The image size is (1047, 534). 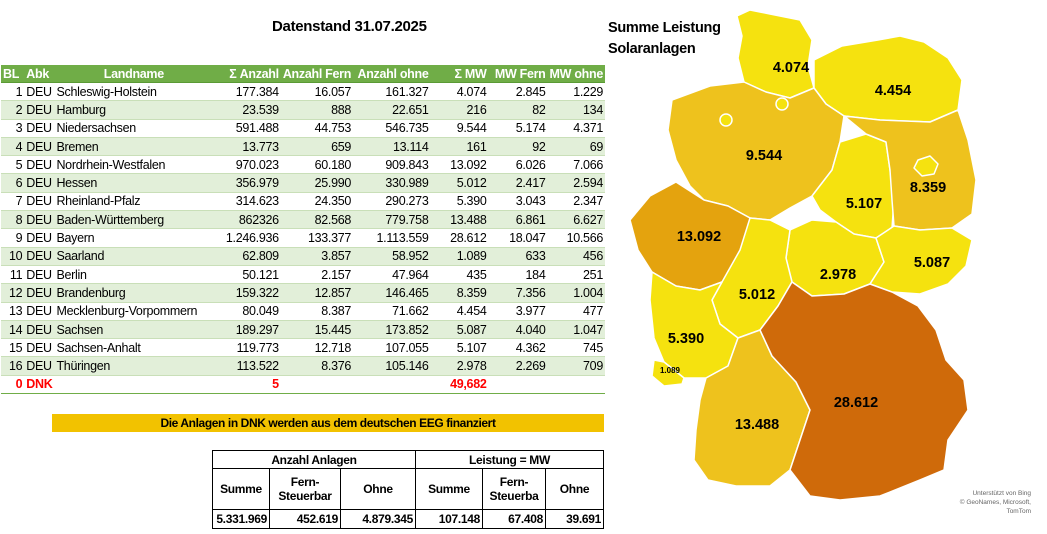 What do you see at coordinates (518, 220) in the screenshot?
I see `table-cell: 6.861` at bounding box center [518, 220].